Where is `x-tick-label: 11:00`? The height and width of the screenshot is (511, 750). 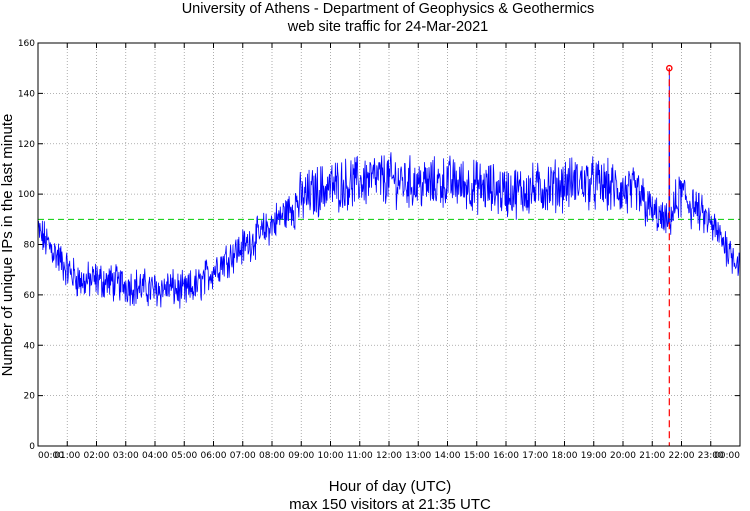
x-tick-label: 11:00 is located at coordinates (360, 456).